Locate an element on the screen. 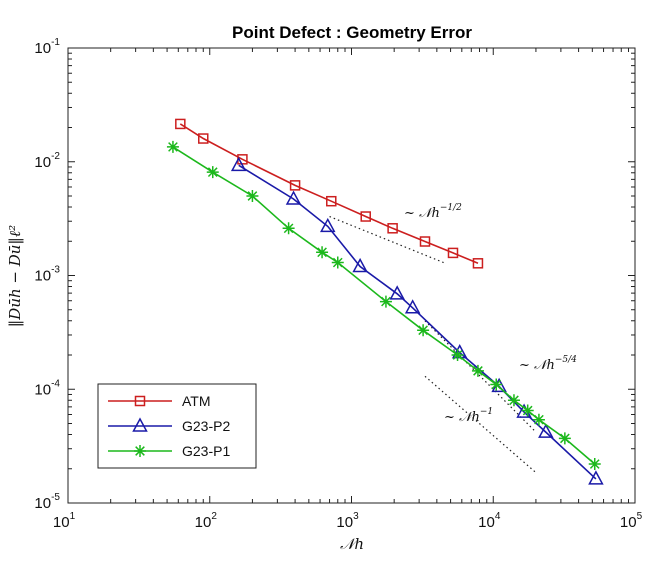 The width and height of the screenshot is (665, 565). x-tick-label: 10³ is located at coordinates (347, 521).